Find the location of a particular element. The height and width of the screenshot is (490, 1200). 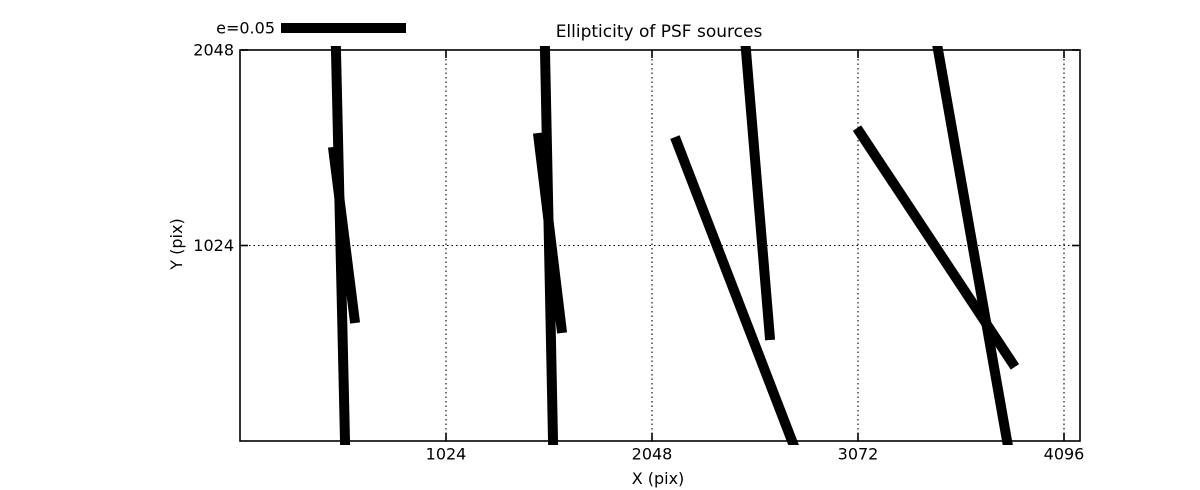

x-tick-label: 1024 is located at coordinates (446, 454).